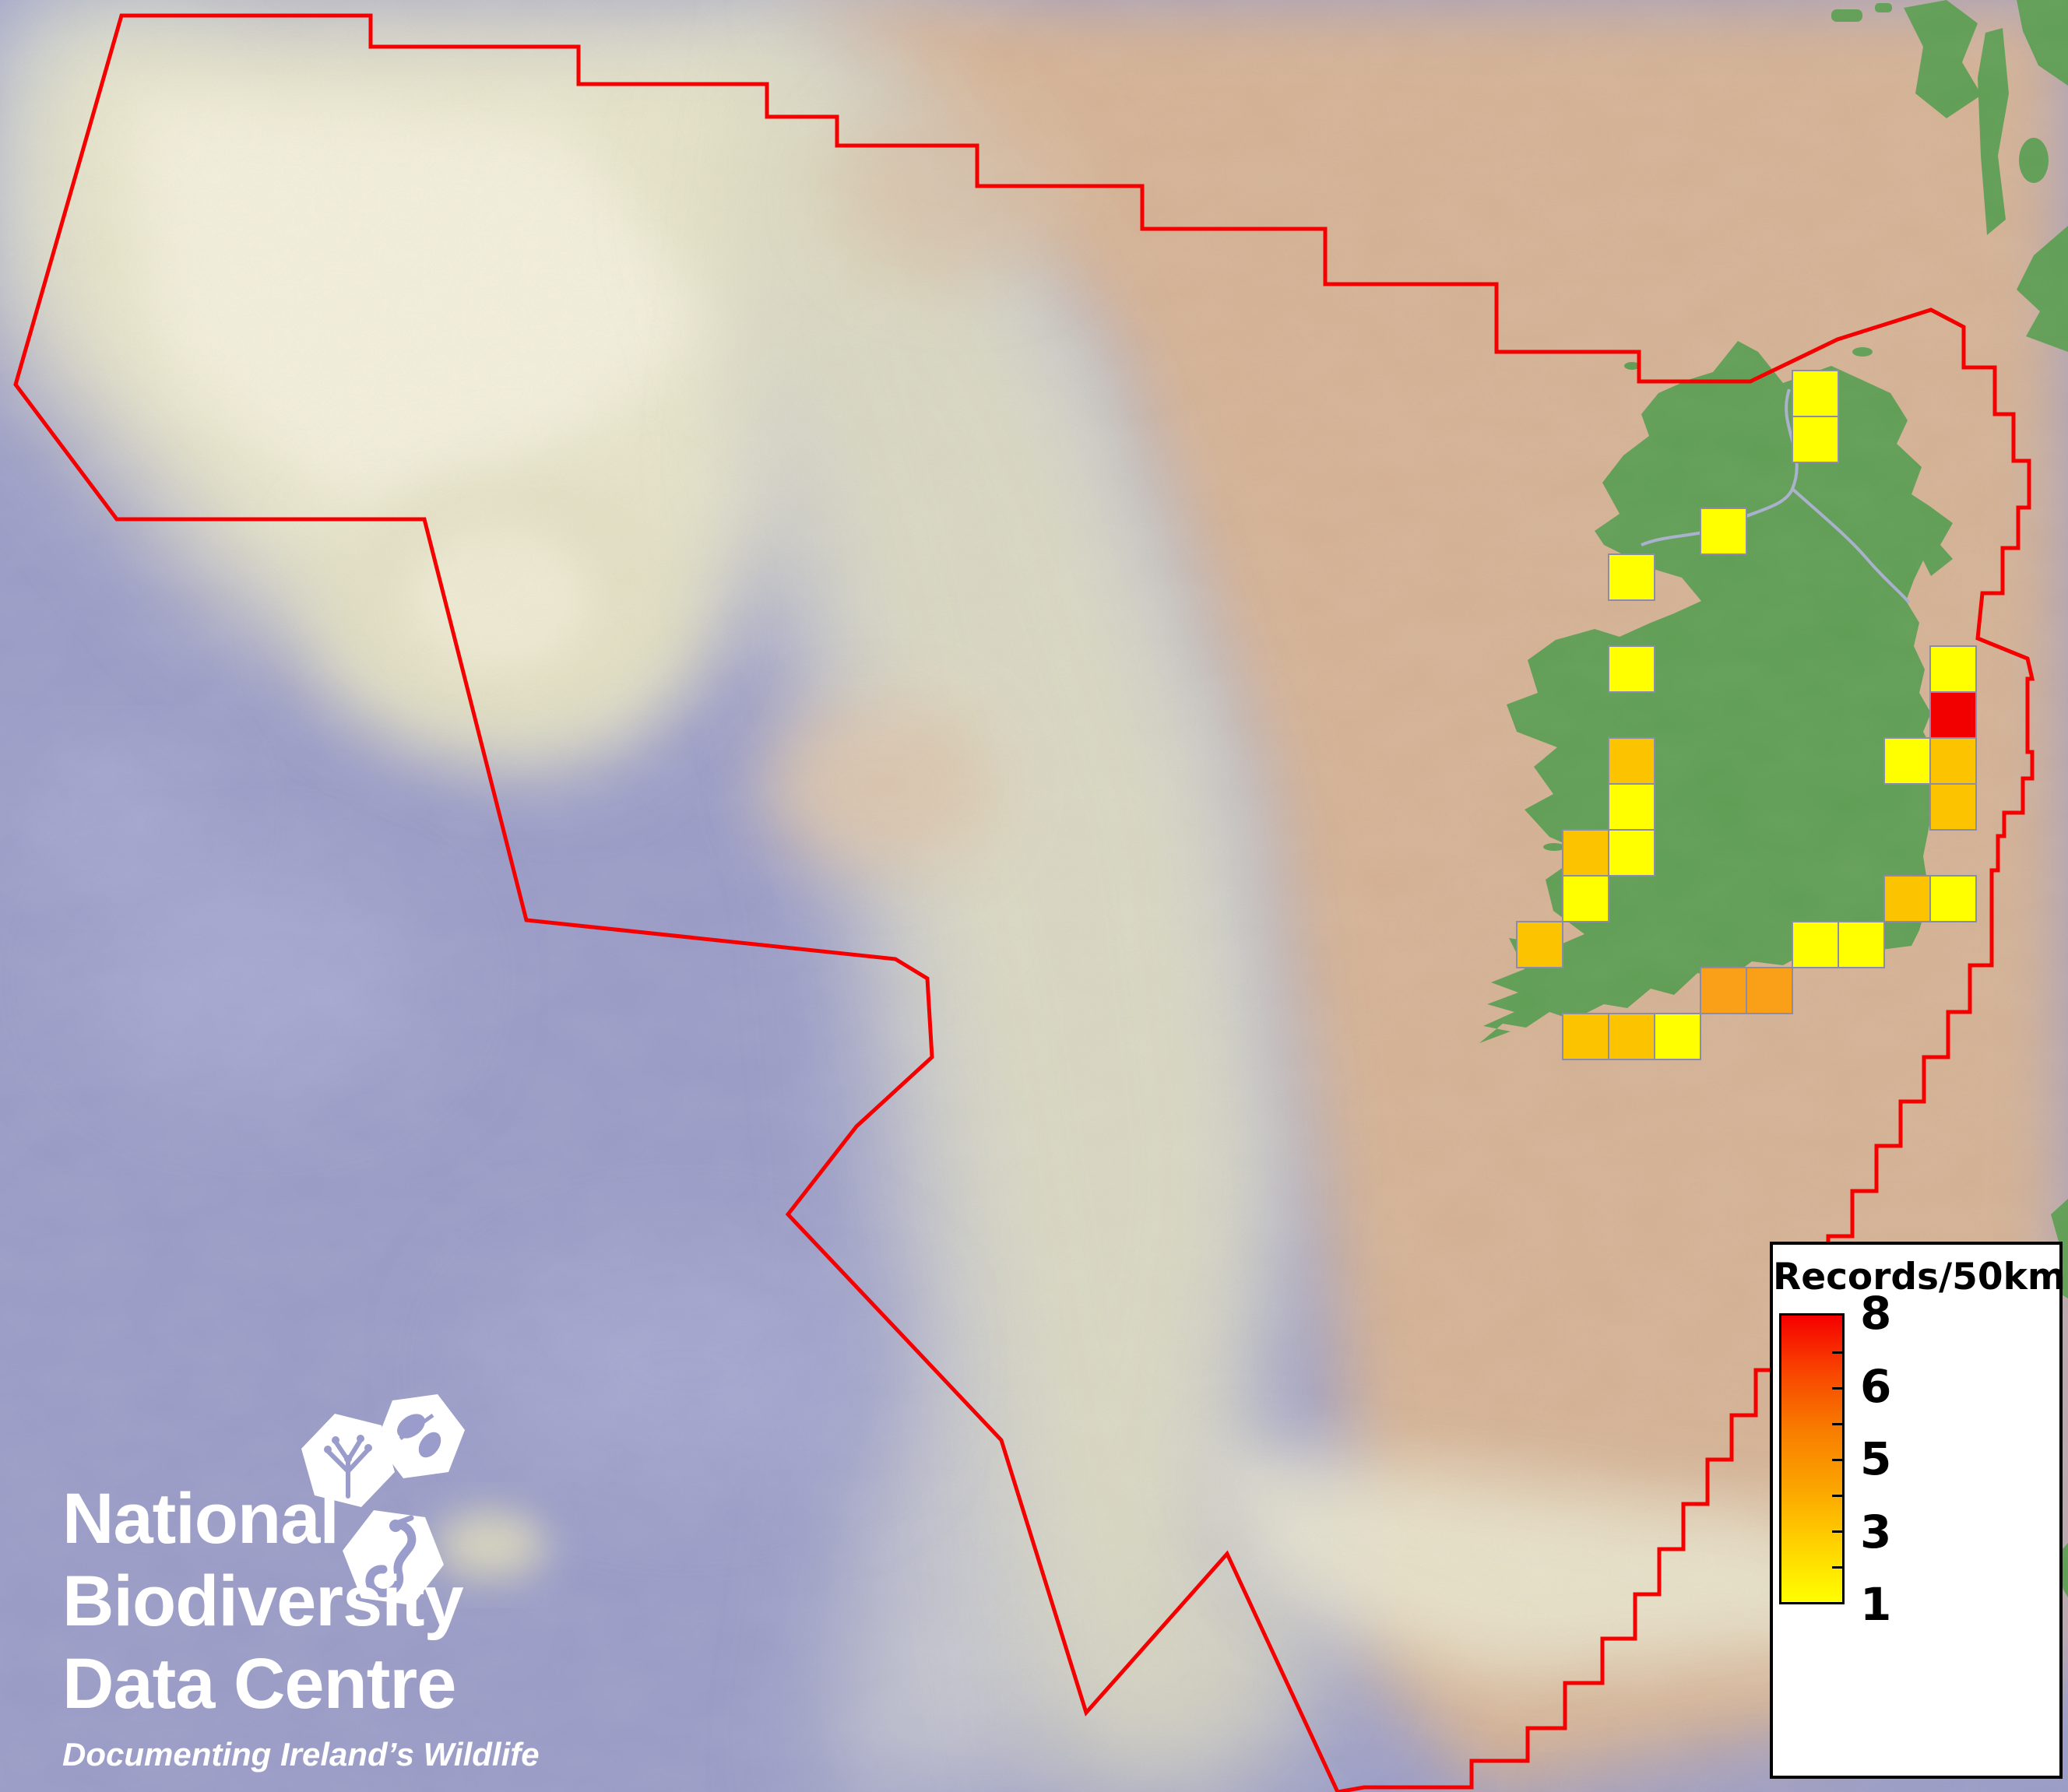  What do you see at coordinates (1919, 1277) in the screenshot?
I see `legend-title: Records/50km` at bounding box center [1919, 1277].